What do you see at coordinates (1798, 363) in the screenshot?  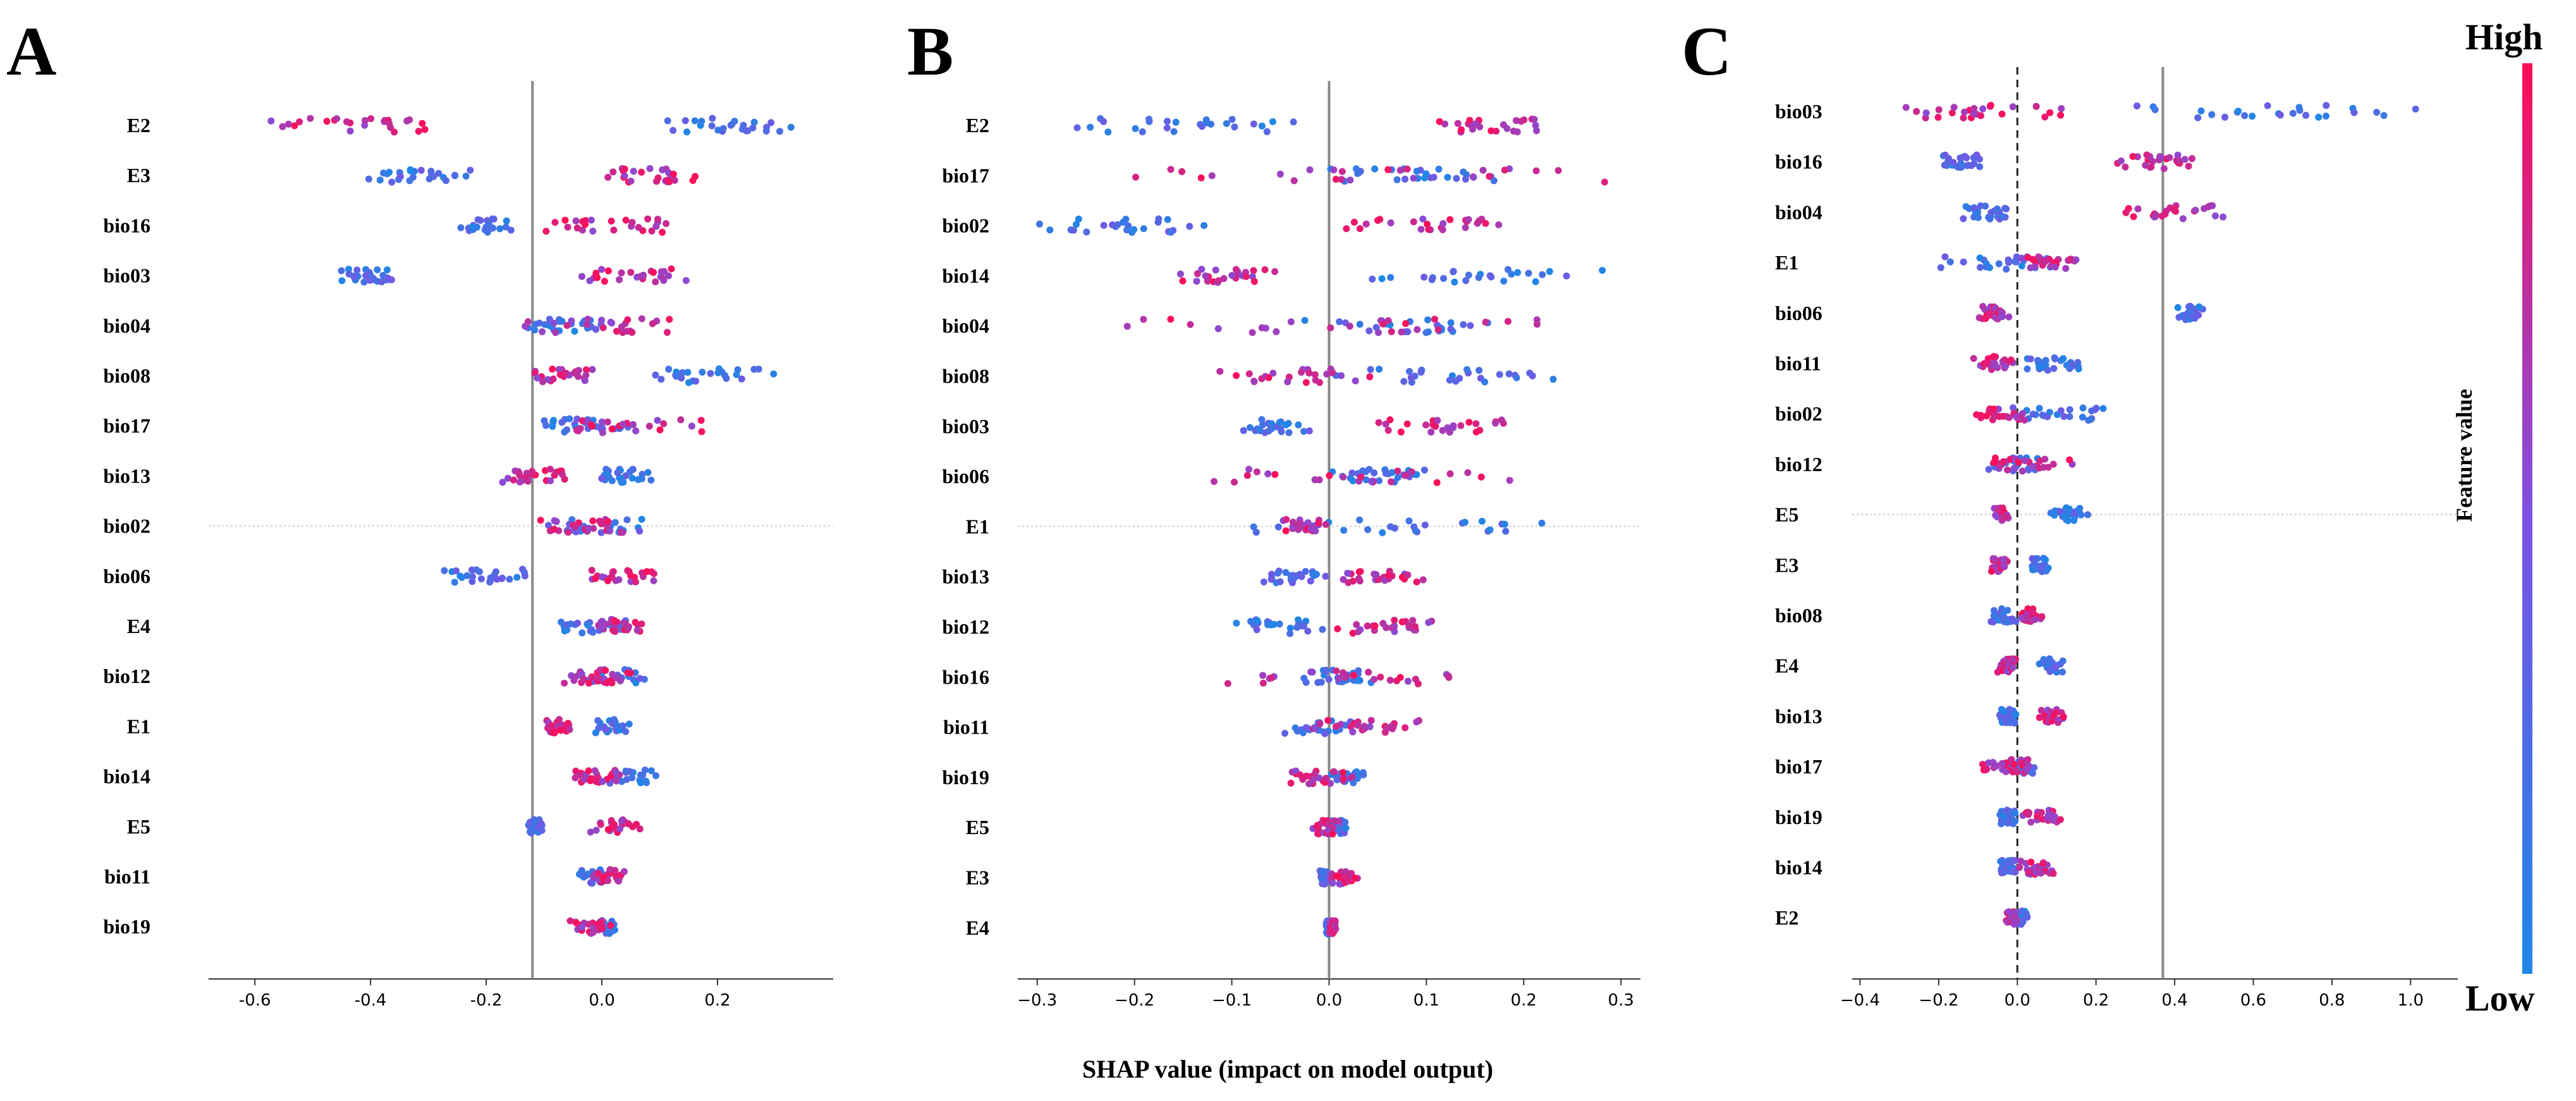 I see `feature-label: bio11` at bounding box center [1798, 363].